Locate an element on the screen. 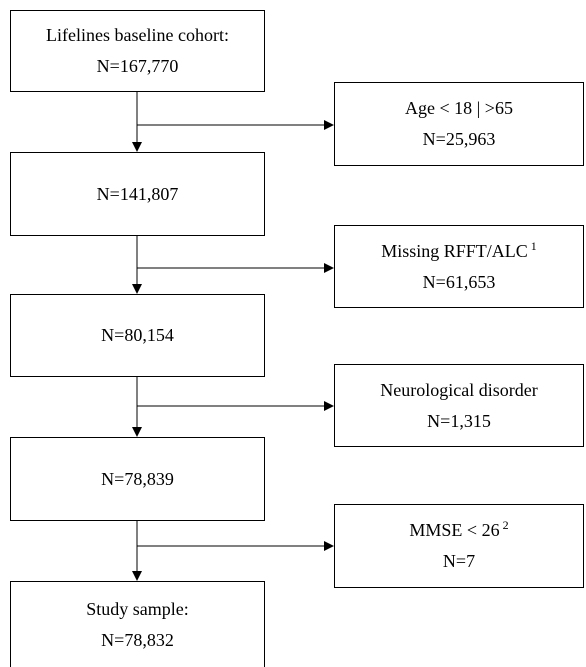 This screenshot has width=586, height=667. main-box-count: N=78,832 is located at coordinates (137, 639).